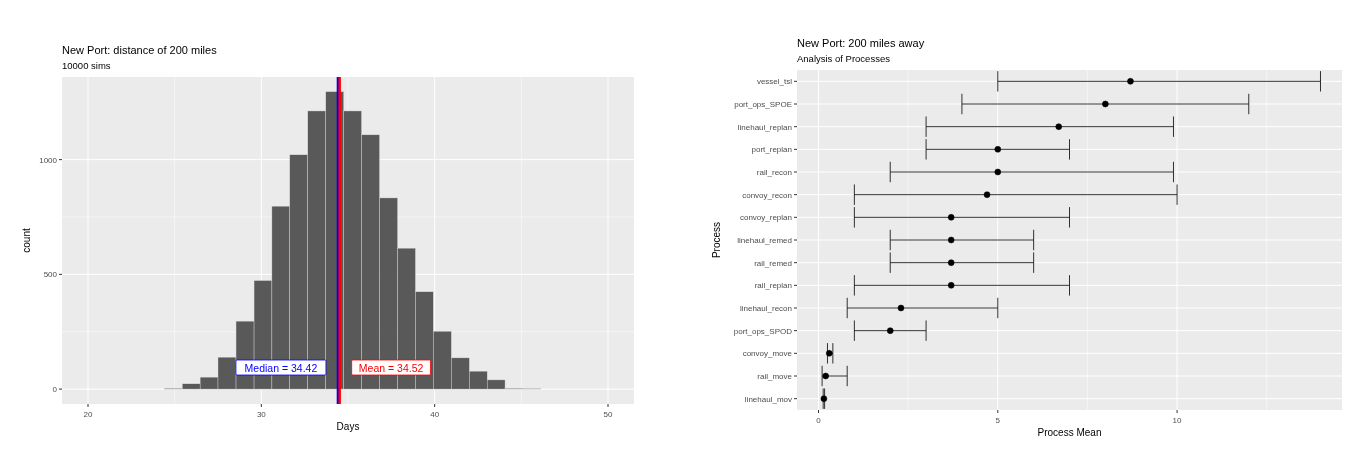  Describe the element at coordinates (1177, 420) in the screenshot. I see `x-tick-label: 10` at that location.